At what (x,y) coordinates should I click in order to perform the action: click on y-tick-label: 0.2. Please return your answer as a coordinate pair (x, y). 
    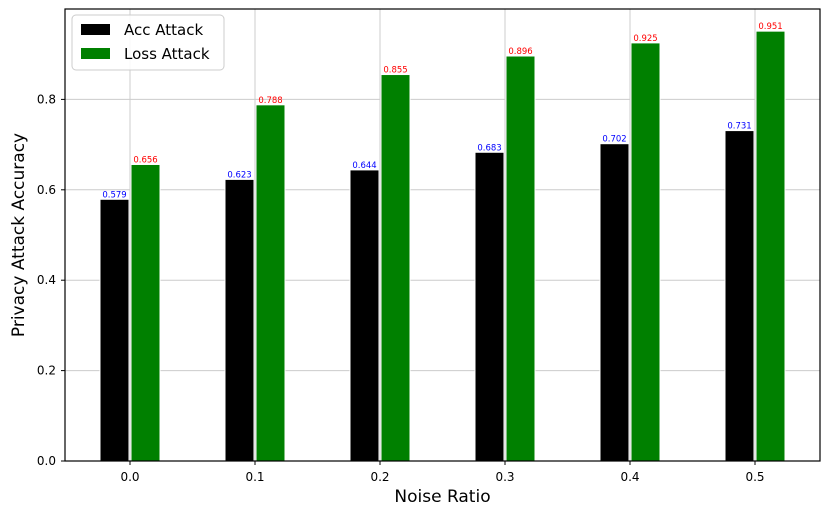
    Looking at the image, I should click on (46, 371).